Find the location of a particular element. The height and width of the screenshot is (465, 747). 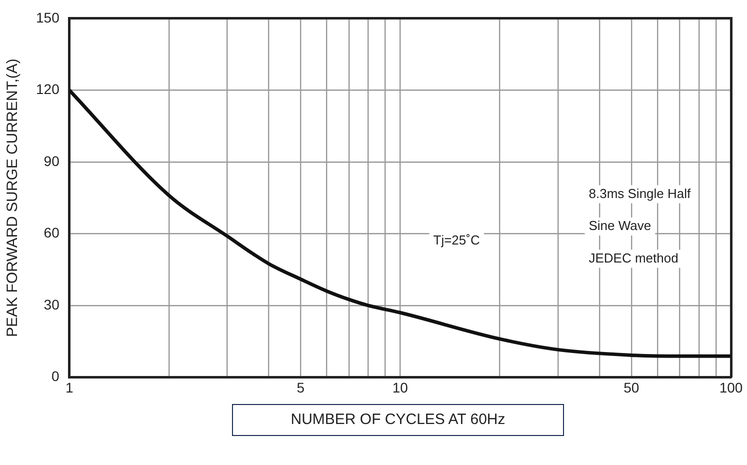

annotation: JEDEC method is located at coordinates (633, 258).